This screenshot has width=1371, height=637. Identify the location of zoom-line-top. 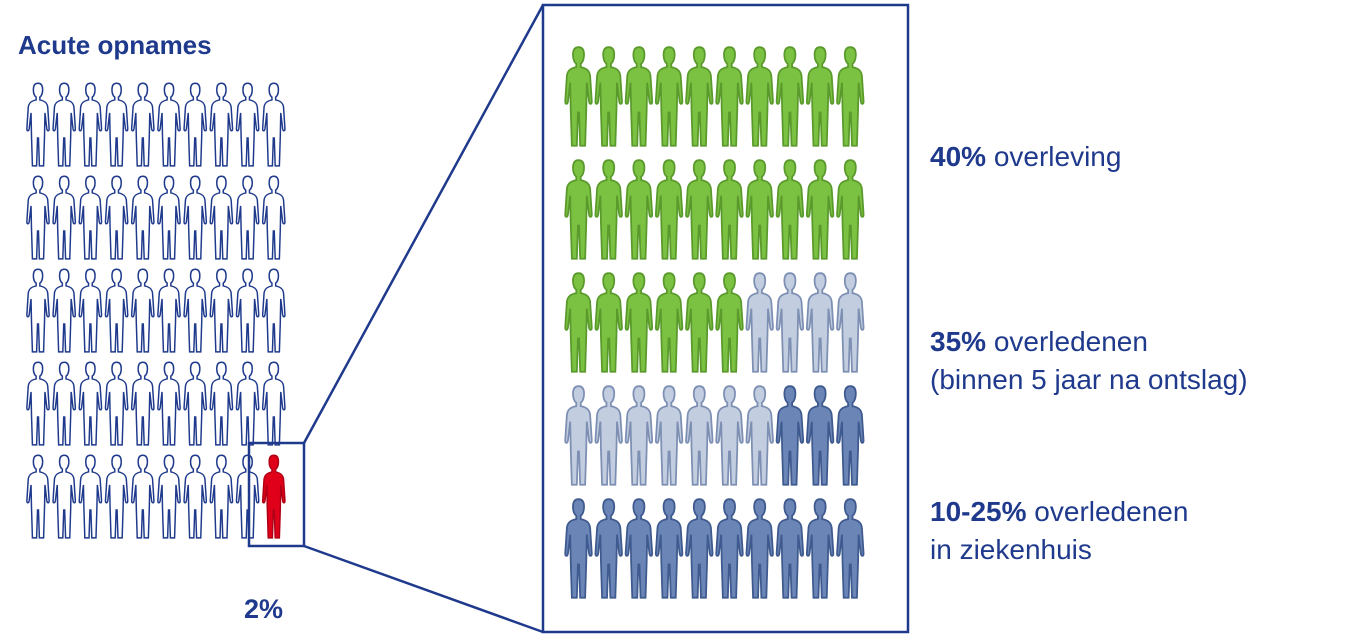
(423, 224).